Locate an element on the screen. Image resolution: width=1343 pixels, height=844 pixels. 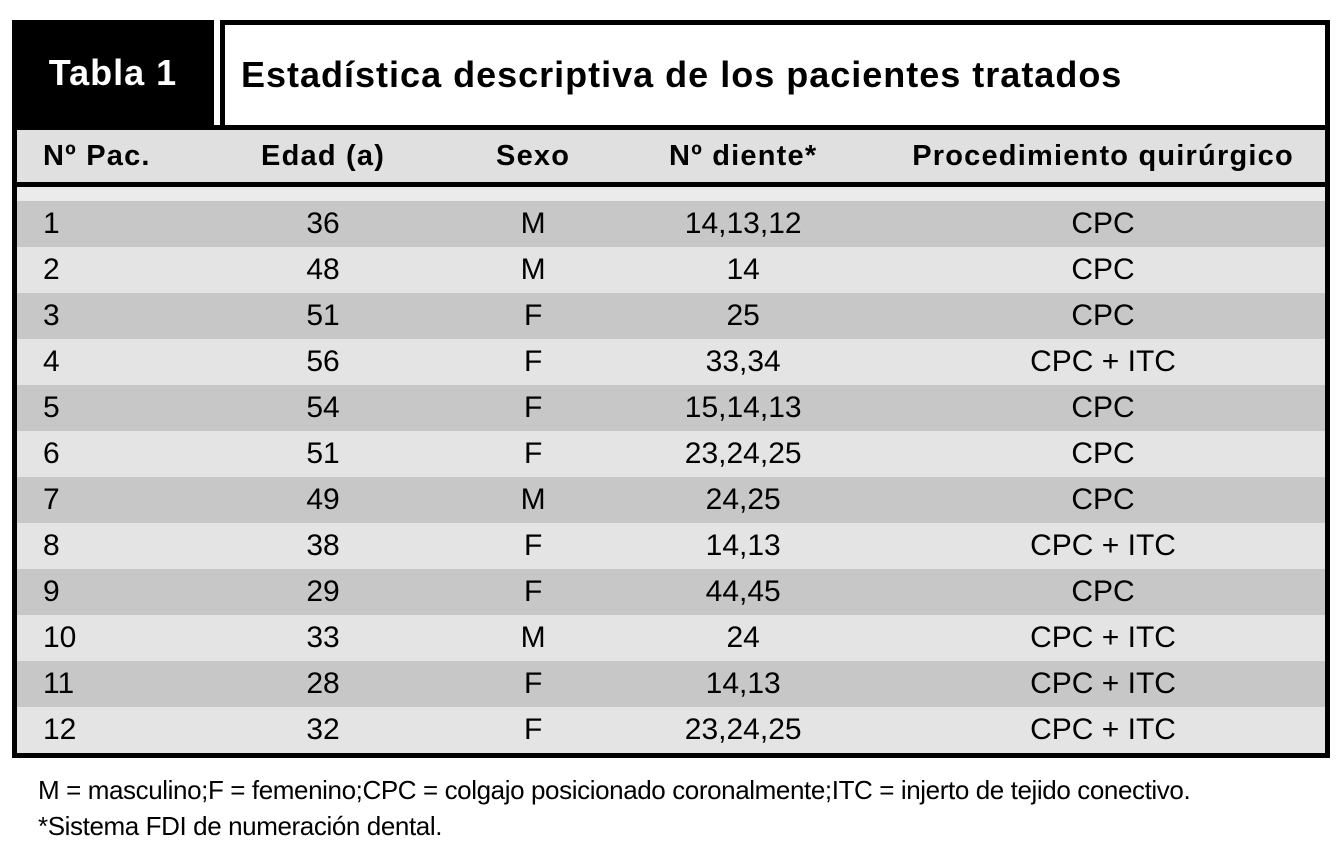
table-row: 9 29 F 44,45 CPC is located at coordinates (671, 592).